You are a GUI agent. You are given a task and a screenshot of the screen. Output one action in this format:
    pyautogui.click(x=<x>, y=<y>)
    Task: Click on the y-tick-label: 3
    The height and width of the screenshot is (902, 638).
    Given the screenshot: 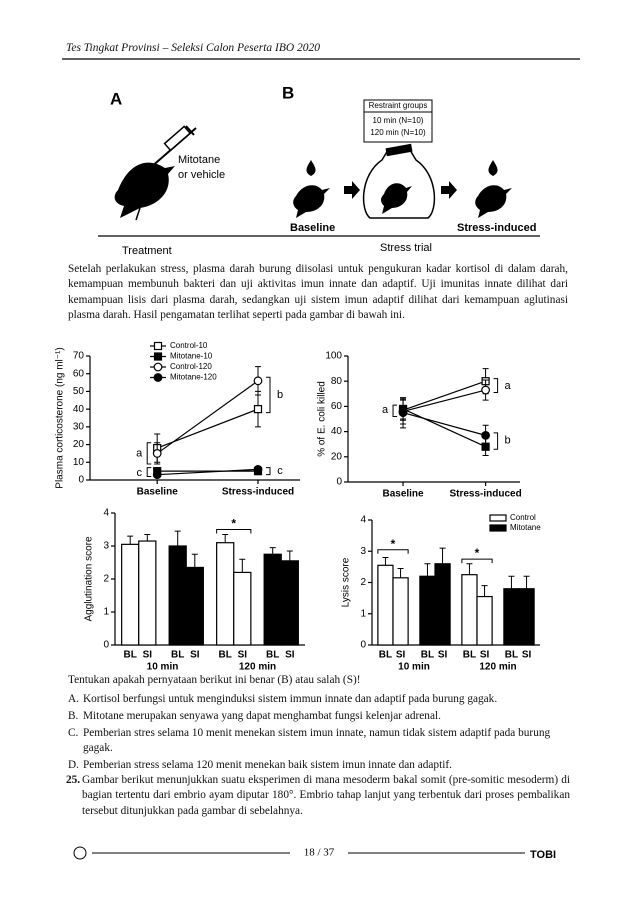 What is the action you would take?
    pyautogui.click(x=106, y=546)
    